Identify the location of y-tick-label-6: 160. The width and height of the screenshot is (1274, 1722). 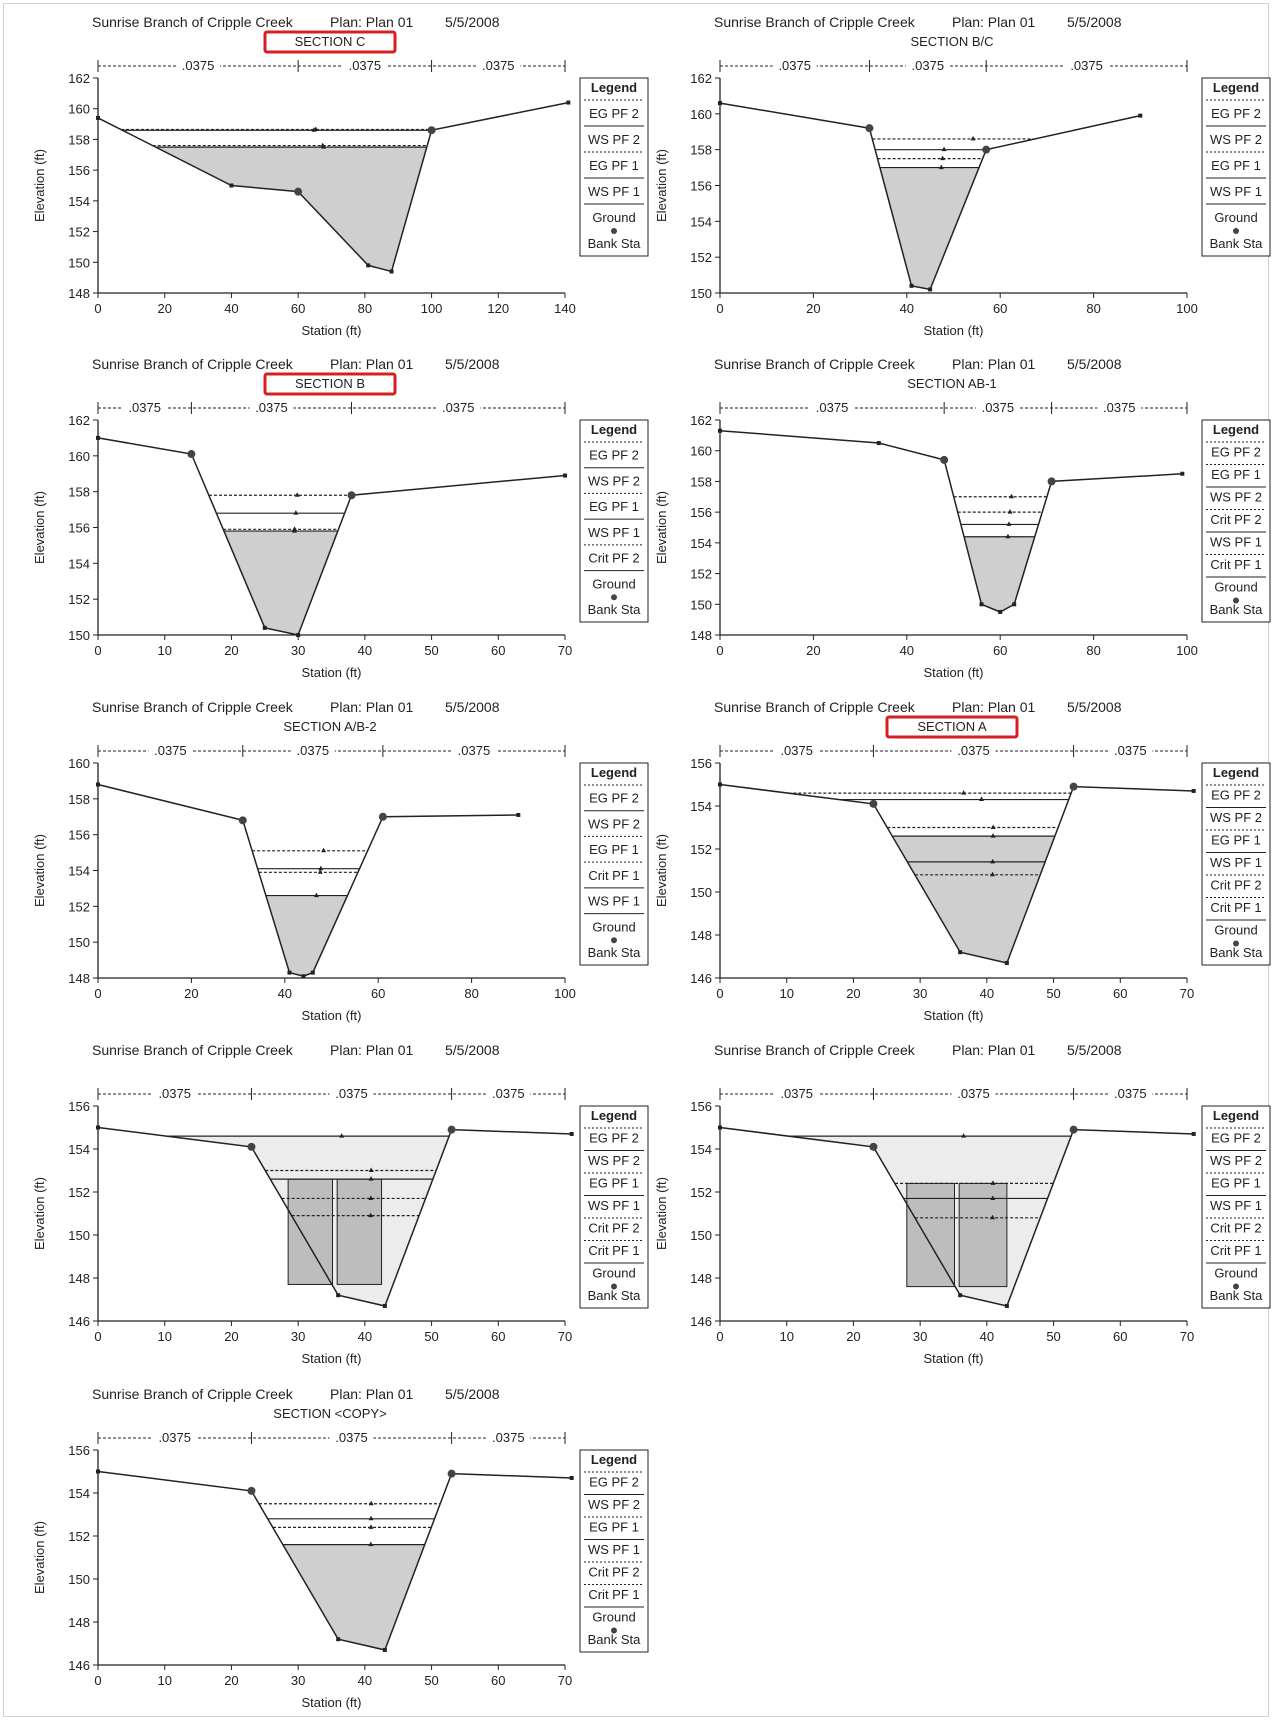
(79, 456).